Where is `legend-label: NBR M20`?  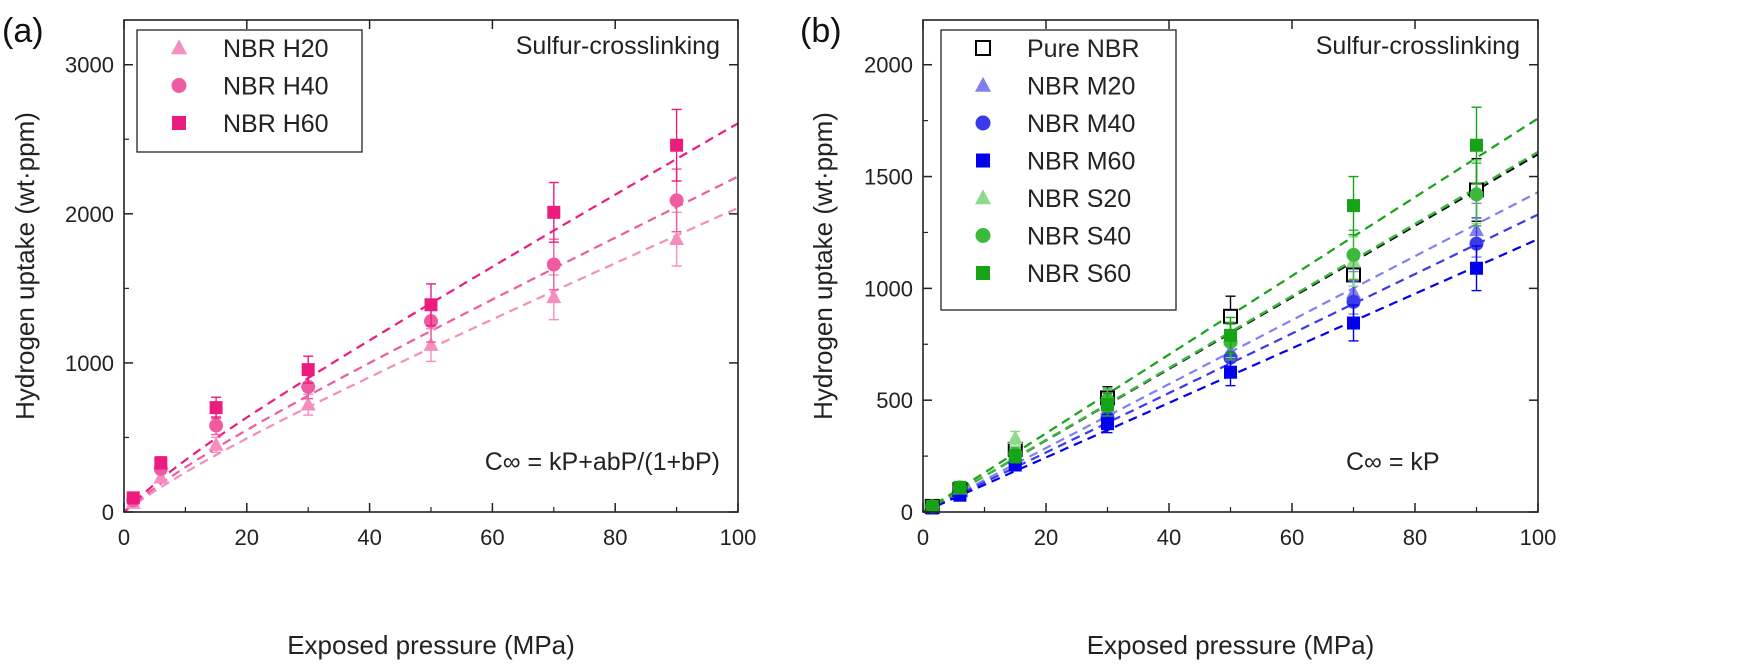 legend-label: NBR M20 is located at coordinates (1081, 87).